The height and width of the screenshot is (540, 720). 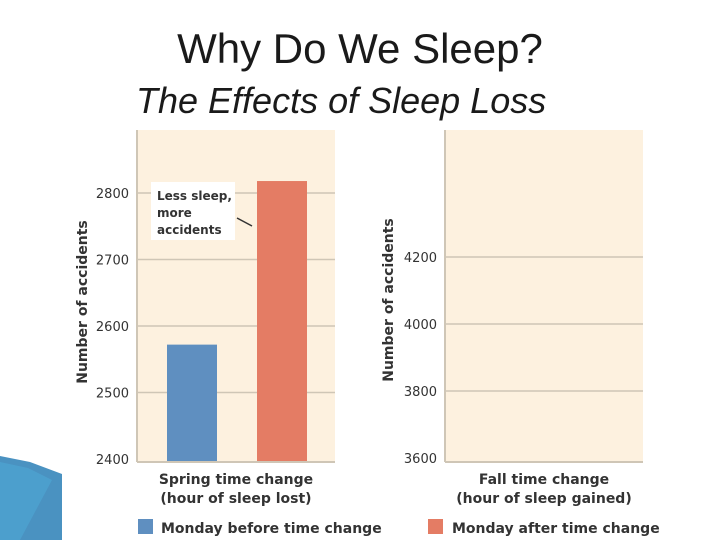 What do you see at coordinates (544, 480) in the screenshot?
I see `chart-2-category-line-1: Fall time change` at bounding box center [544, 480].